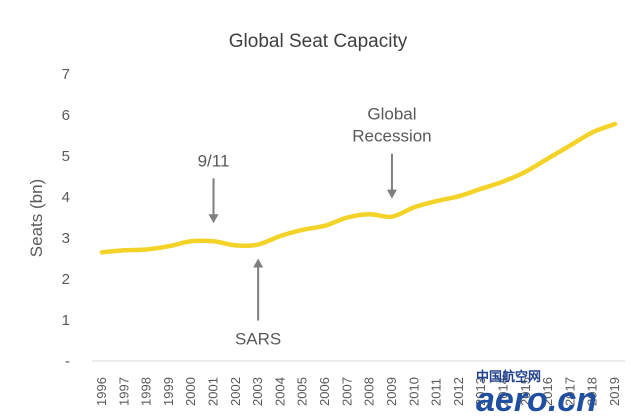 This screenshot has width=640, height=417. What do you see at coordinates (66, 74) in the screenshot?
I see `y-tick-label: 7` at bounding box center [66, 74].